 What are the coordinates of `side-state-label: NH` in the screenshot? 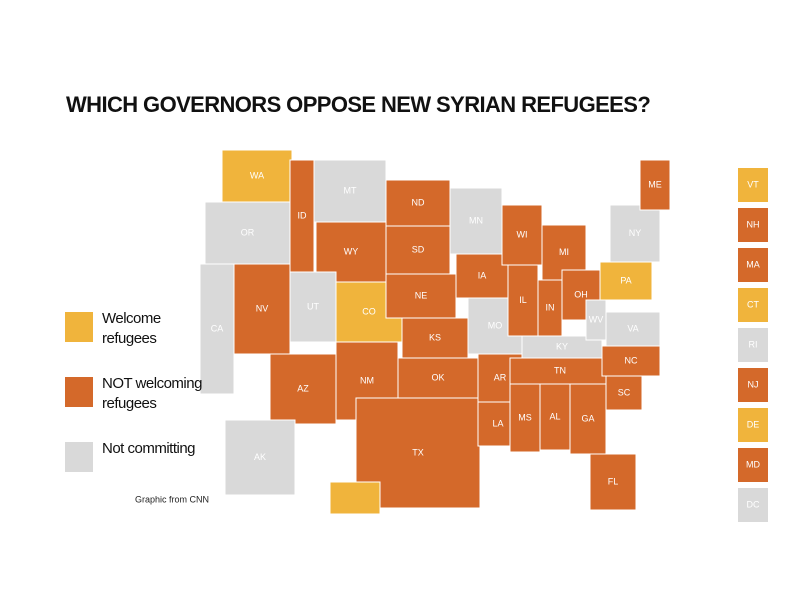 It's located at (753, 224).